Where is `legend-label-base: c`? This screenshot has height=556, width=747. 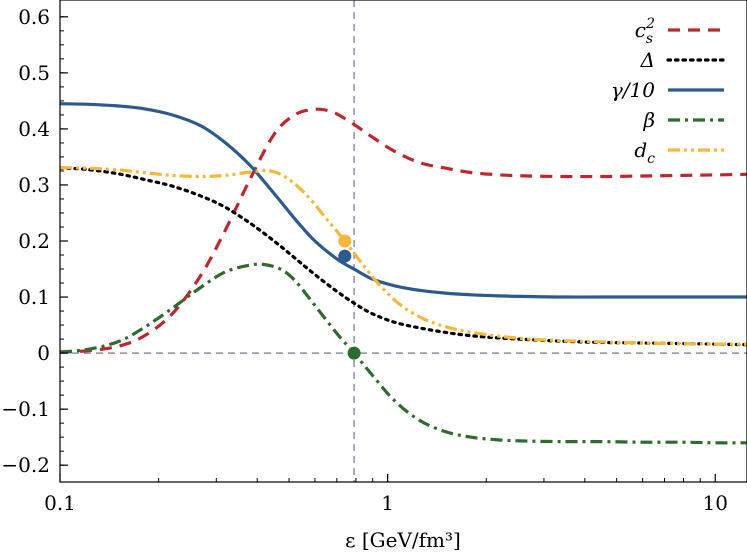 legend-label-base: c is located at coordinates (640, 30).